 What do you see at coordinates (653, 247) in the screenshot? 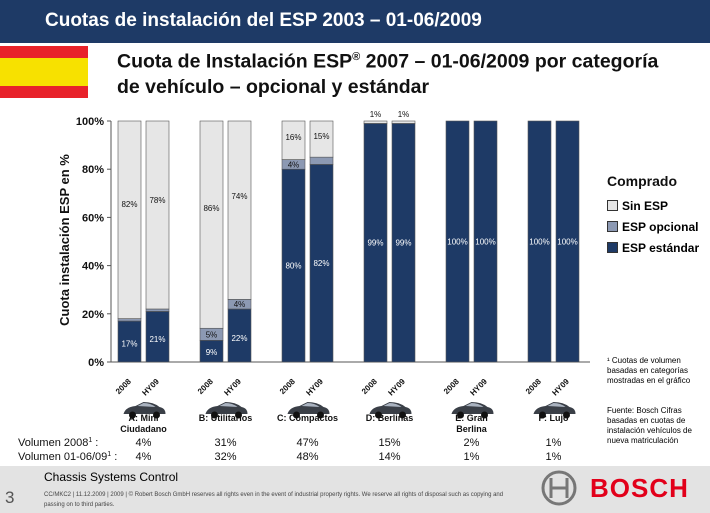
I see `legend-item-esp-estandar: ESP estándar` at bounding box center [653, 247].